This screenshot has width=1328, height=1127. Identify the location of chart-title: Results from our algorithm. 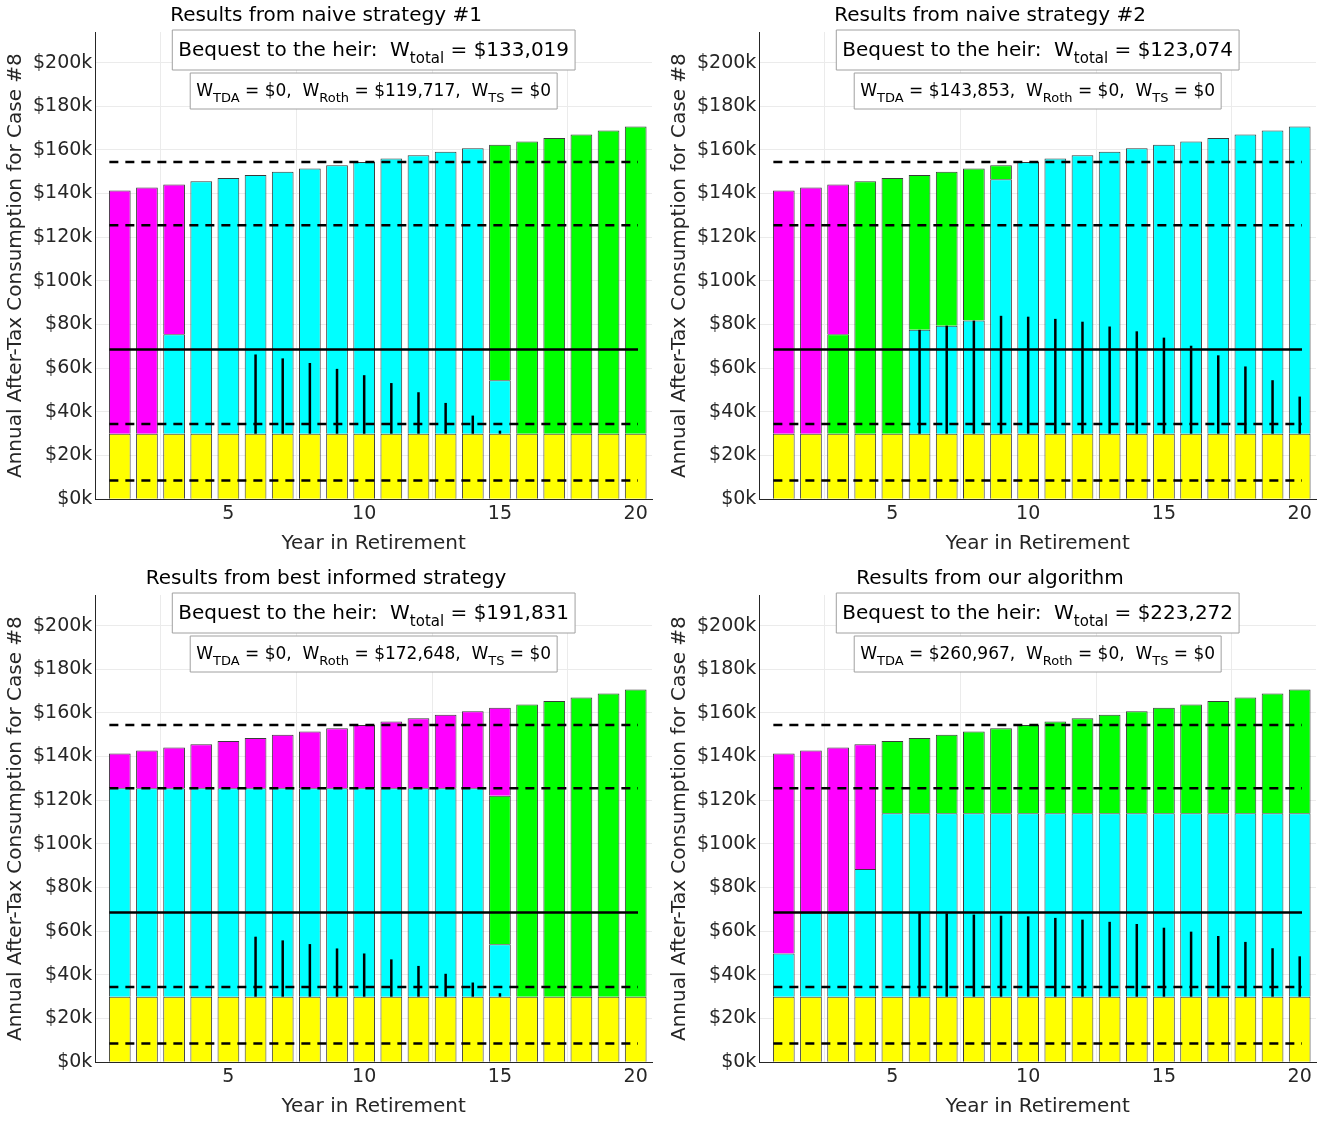
(990, 577).